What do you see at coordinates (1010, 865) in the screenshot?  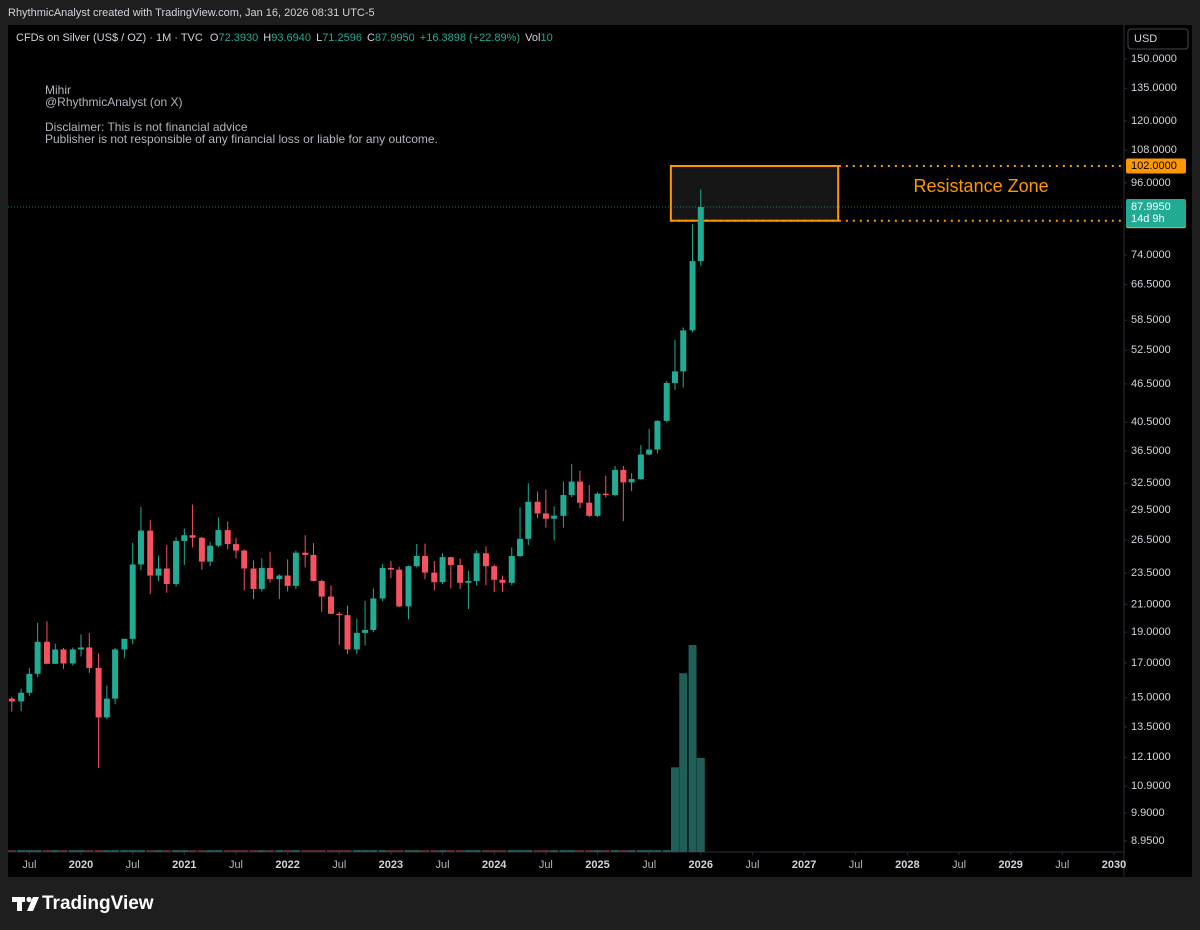 I see `x-tick-label: 2029` at bounding box center [1010, 865].